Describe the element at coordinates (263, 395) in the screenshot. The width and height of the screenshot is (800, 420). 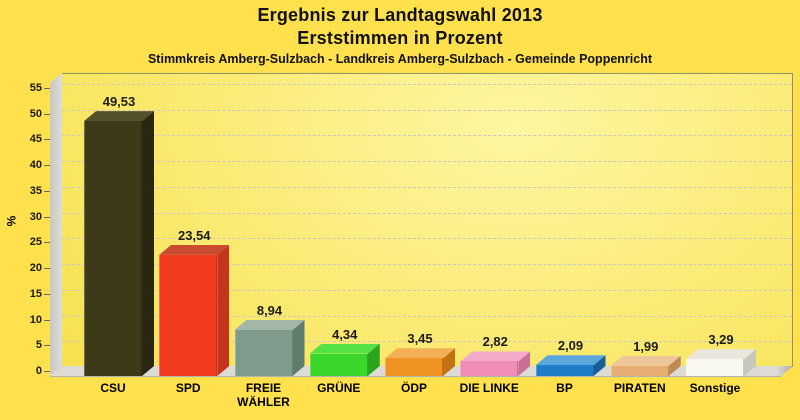
I see `x-axis-label-FREIE WÄHLER: FREIE WÄHLER` at that location.